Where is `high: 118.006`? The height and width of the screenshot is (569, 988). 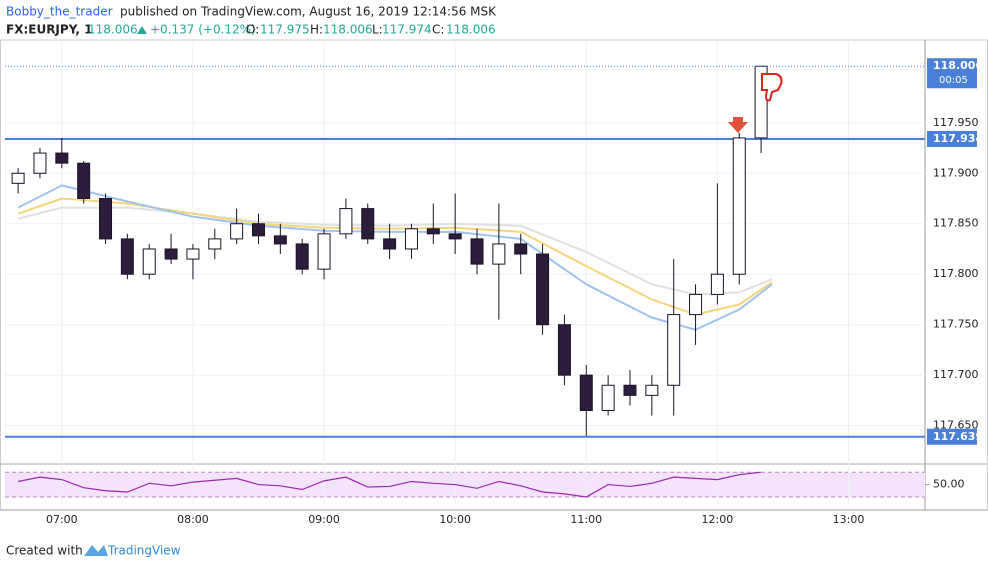 high: 118.006 is located at coordinates (348, 30).